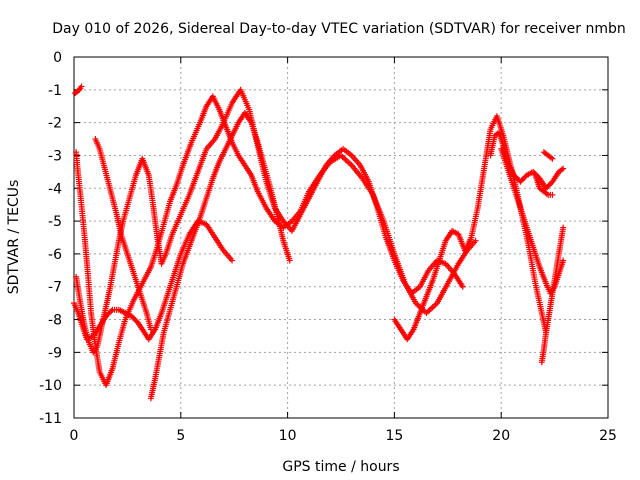 The height and width of the screenshot is (480, 640). I want to click on y-tick-label: 0, so click(57, 58).